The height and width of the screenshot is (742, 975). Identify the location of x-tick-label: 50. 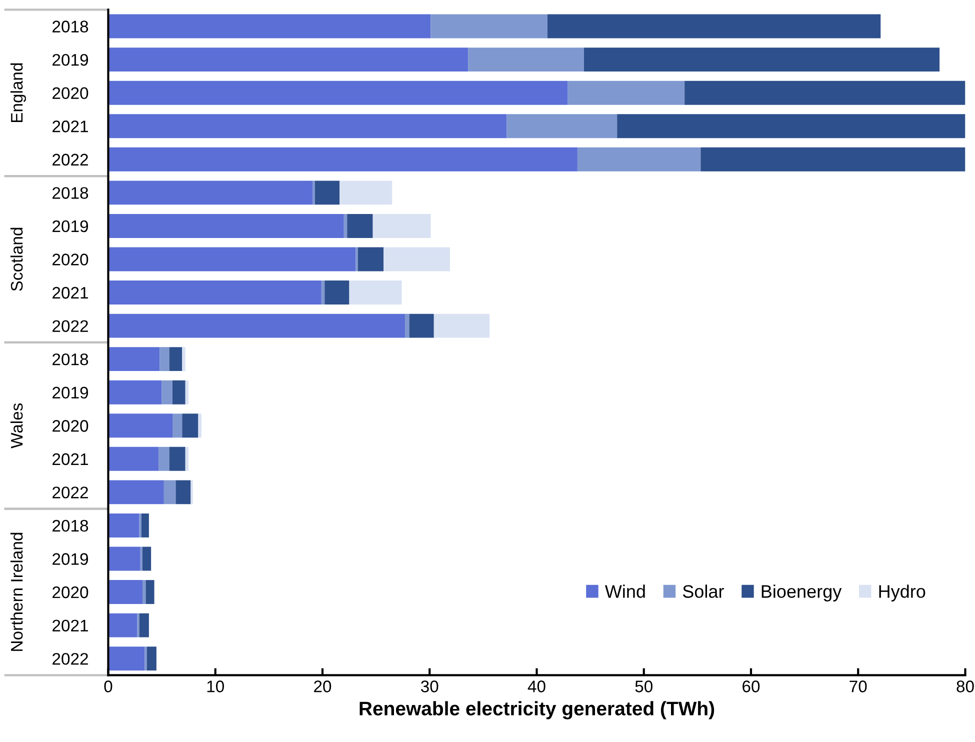
(643, 686).